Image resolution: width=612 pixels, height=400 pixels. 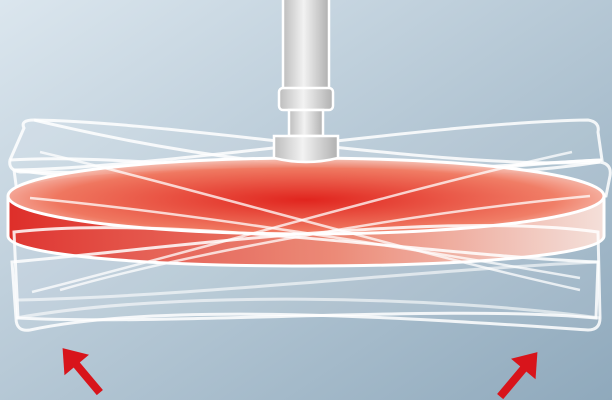 What do you see at coordinates (306, 46) in the screenshot?
I see `shaft-rod` at bounding box center [306, 46].